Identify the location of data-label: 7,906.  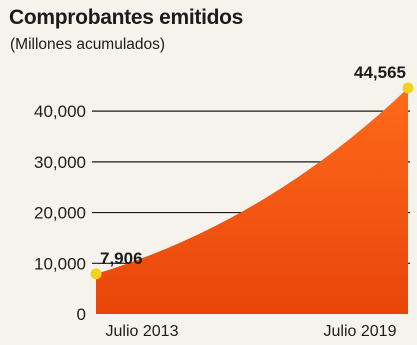
(121, 258).